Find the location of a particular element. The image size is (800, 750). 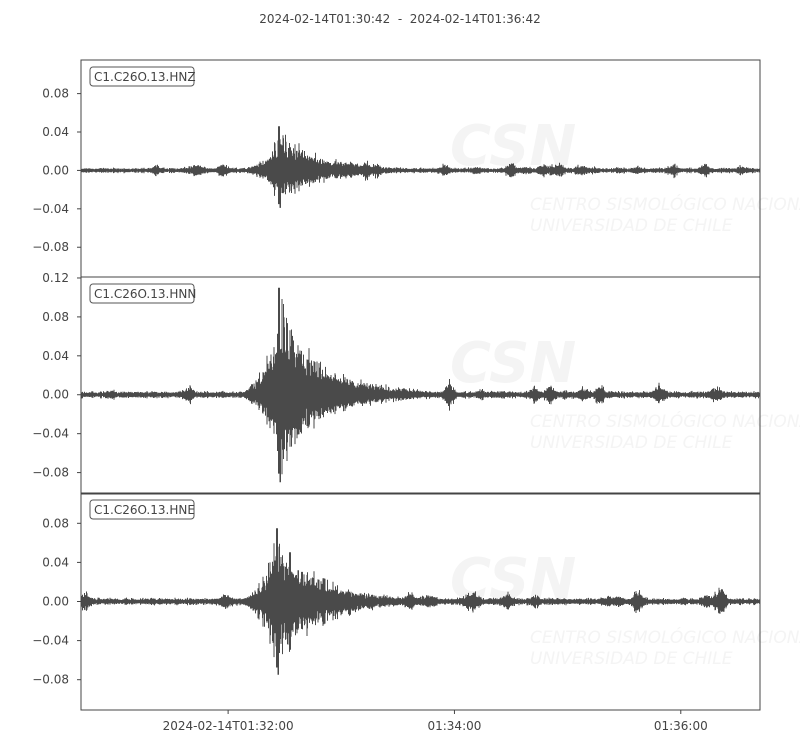

channel-label: C1.C26O.13.HNE is located at coordinates (144, 510).